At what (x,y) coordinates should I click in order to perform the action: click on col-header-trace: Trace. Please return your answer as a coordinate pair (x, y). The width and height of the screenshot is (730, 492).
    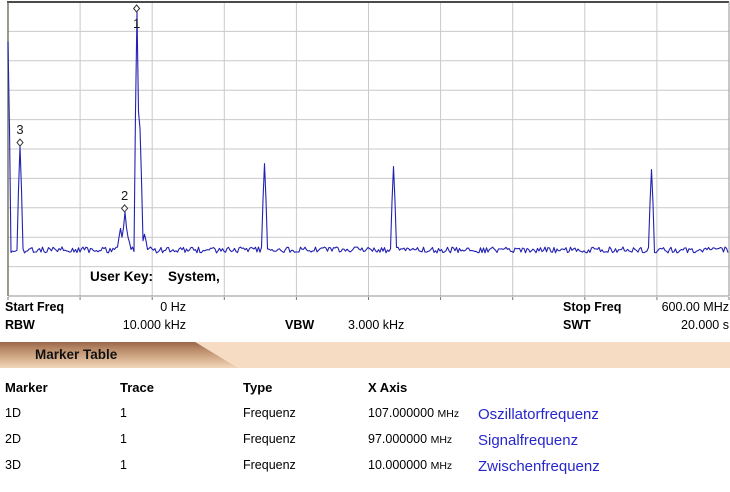
    Looking at the image, I should click on (137, 387).